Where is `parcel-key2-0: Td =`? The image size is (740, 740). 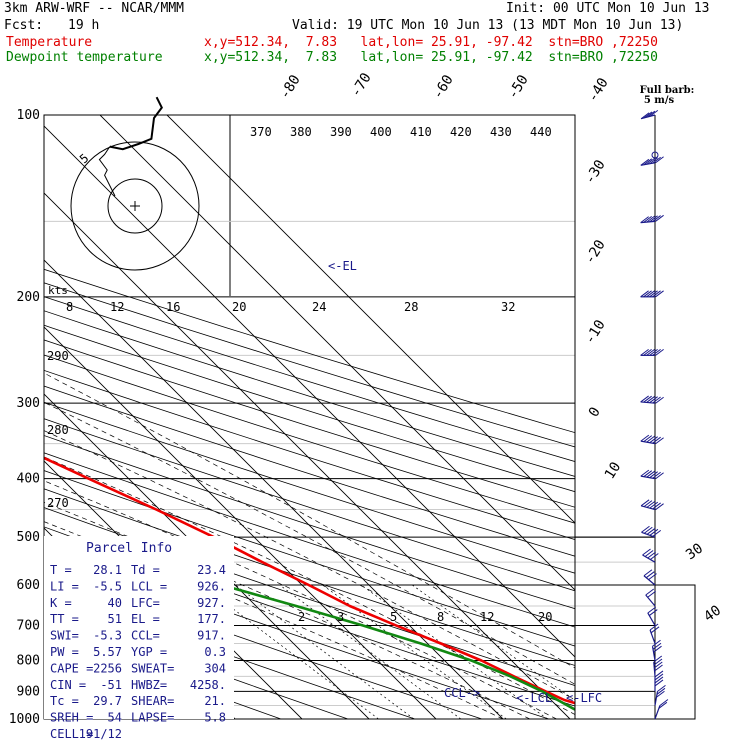
parcel-key2-0: Td = is located at coordinates (145, 570).